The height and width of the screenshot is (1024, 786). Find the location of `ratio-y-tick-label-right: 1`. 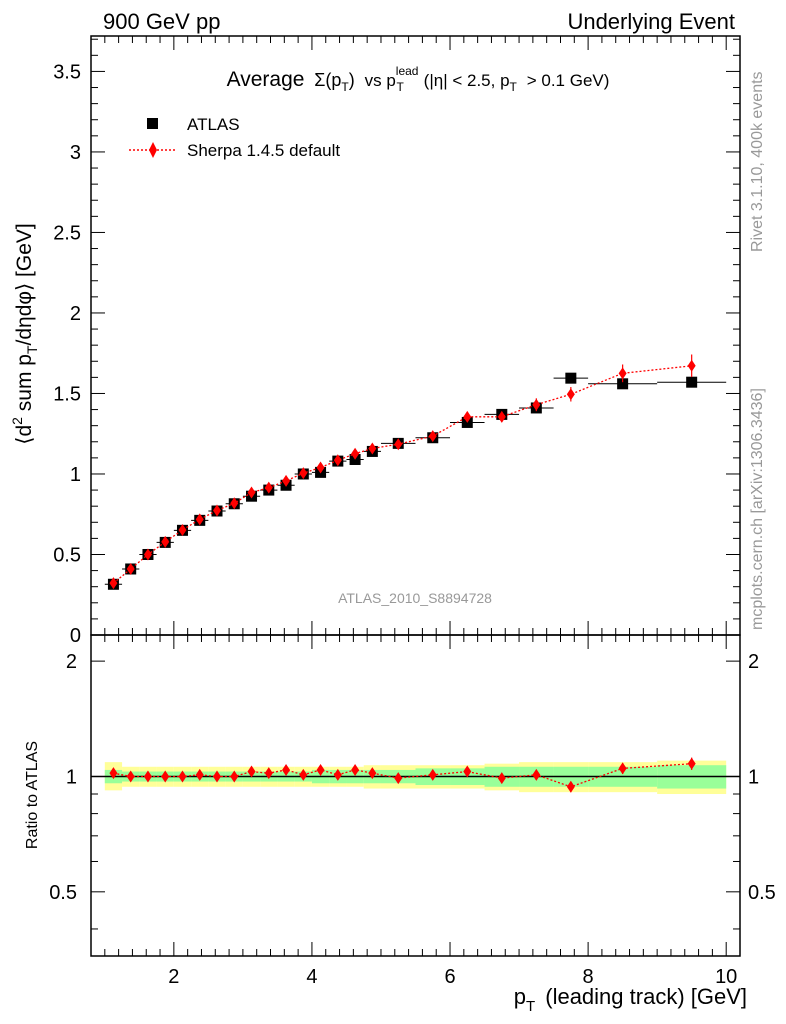

ratio-y-tick-label-right: 1 is located at coordinates (753, 777).